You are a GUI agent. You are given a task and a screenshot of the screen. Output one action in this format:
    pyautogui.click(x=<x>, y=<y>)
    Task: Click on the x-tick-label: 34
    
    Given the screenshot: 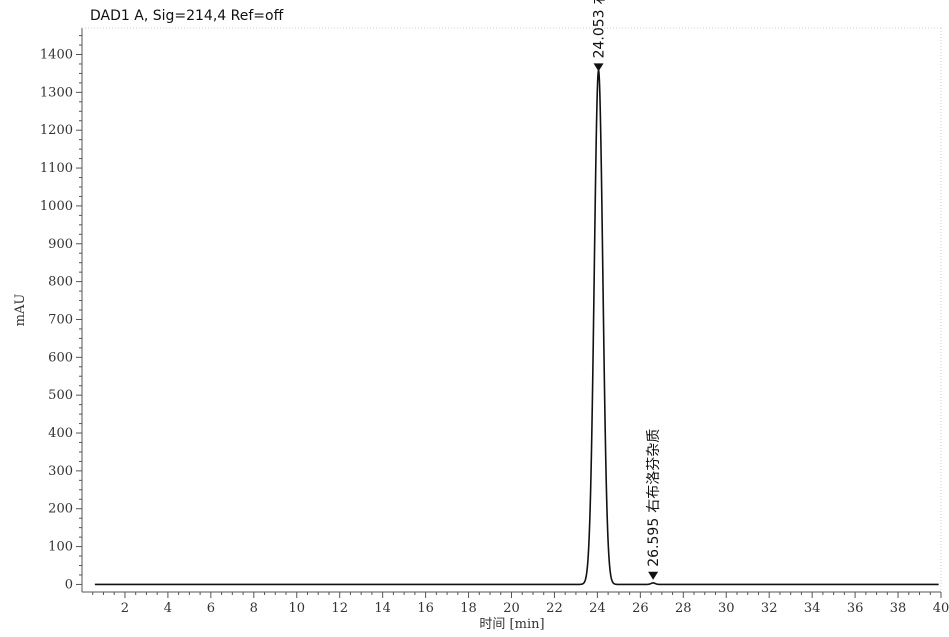 What is the action you would take?
    pyautogui.click(x=812, y=608)
    